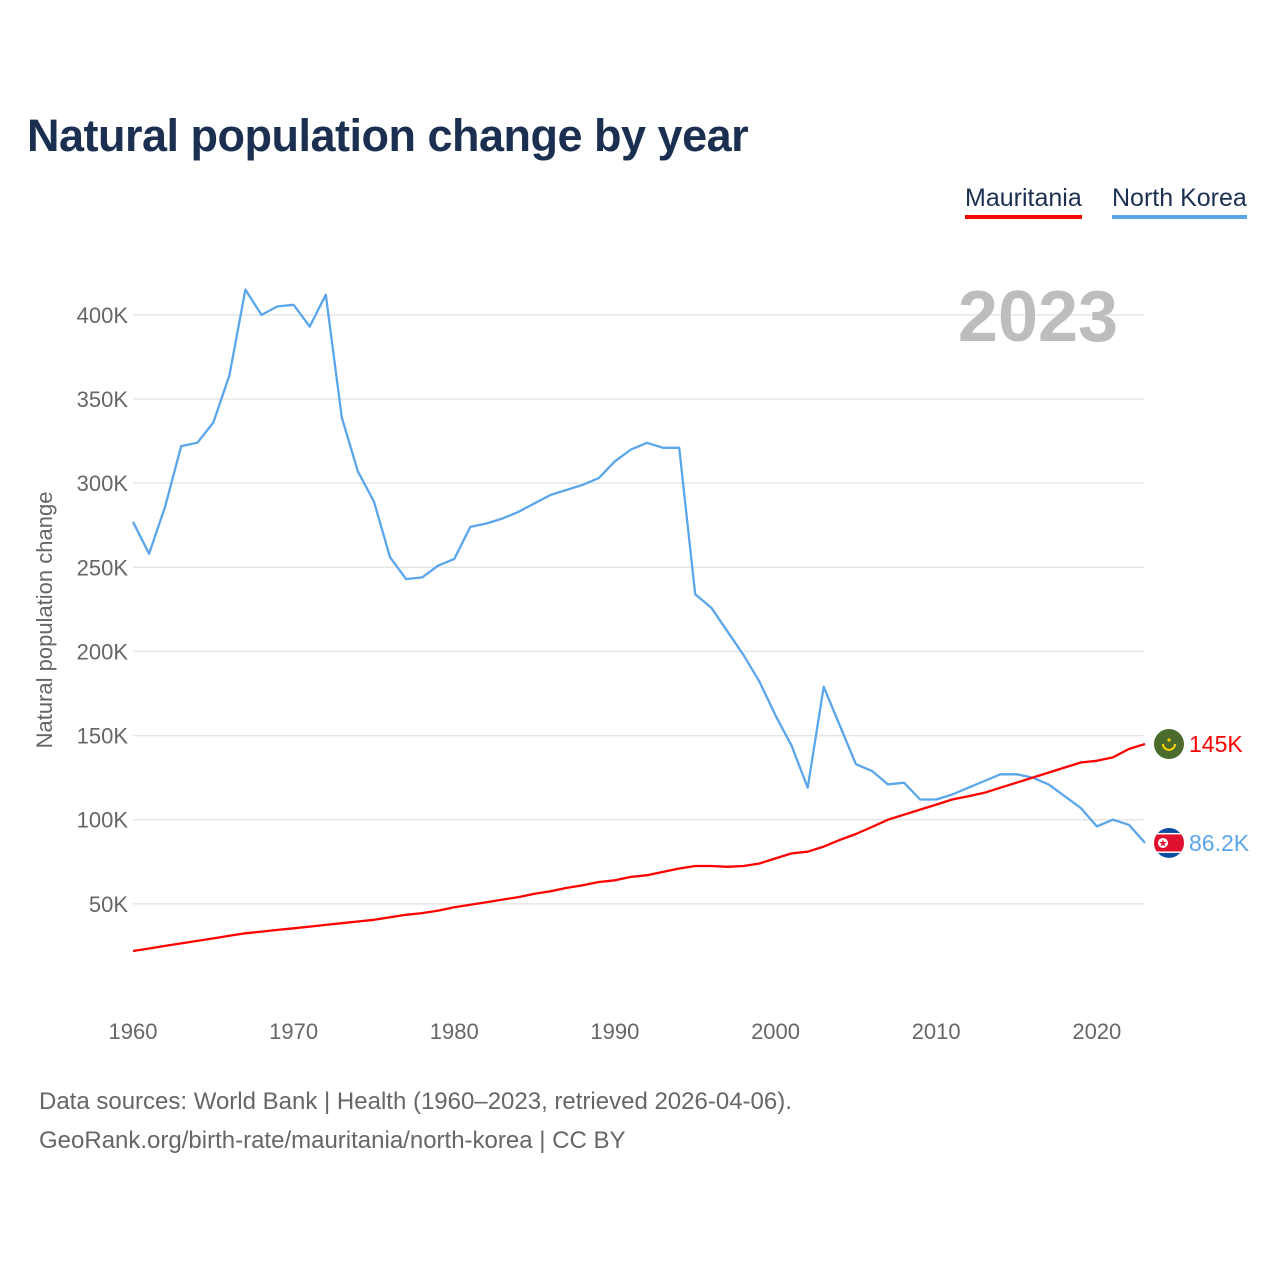 This screenshot has height=1280, width=1280. Describe the element at coordinates (133, 1031) in the screenshot. I see `x-tick-label: 1960` at that location.